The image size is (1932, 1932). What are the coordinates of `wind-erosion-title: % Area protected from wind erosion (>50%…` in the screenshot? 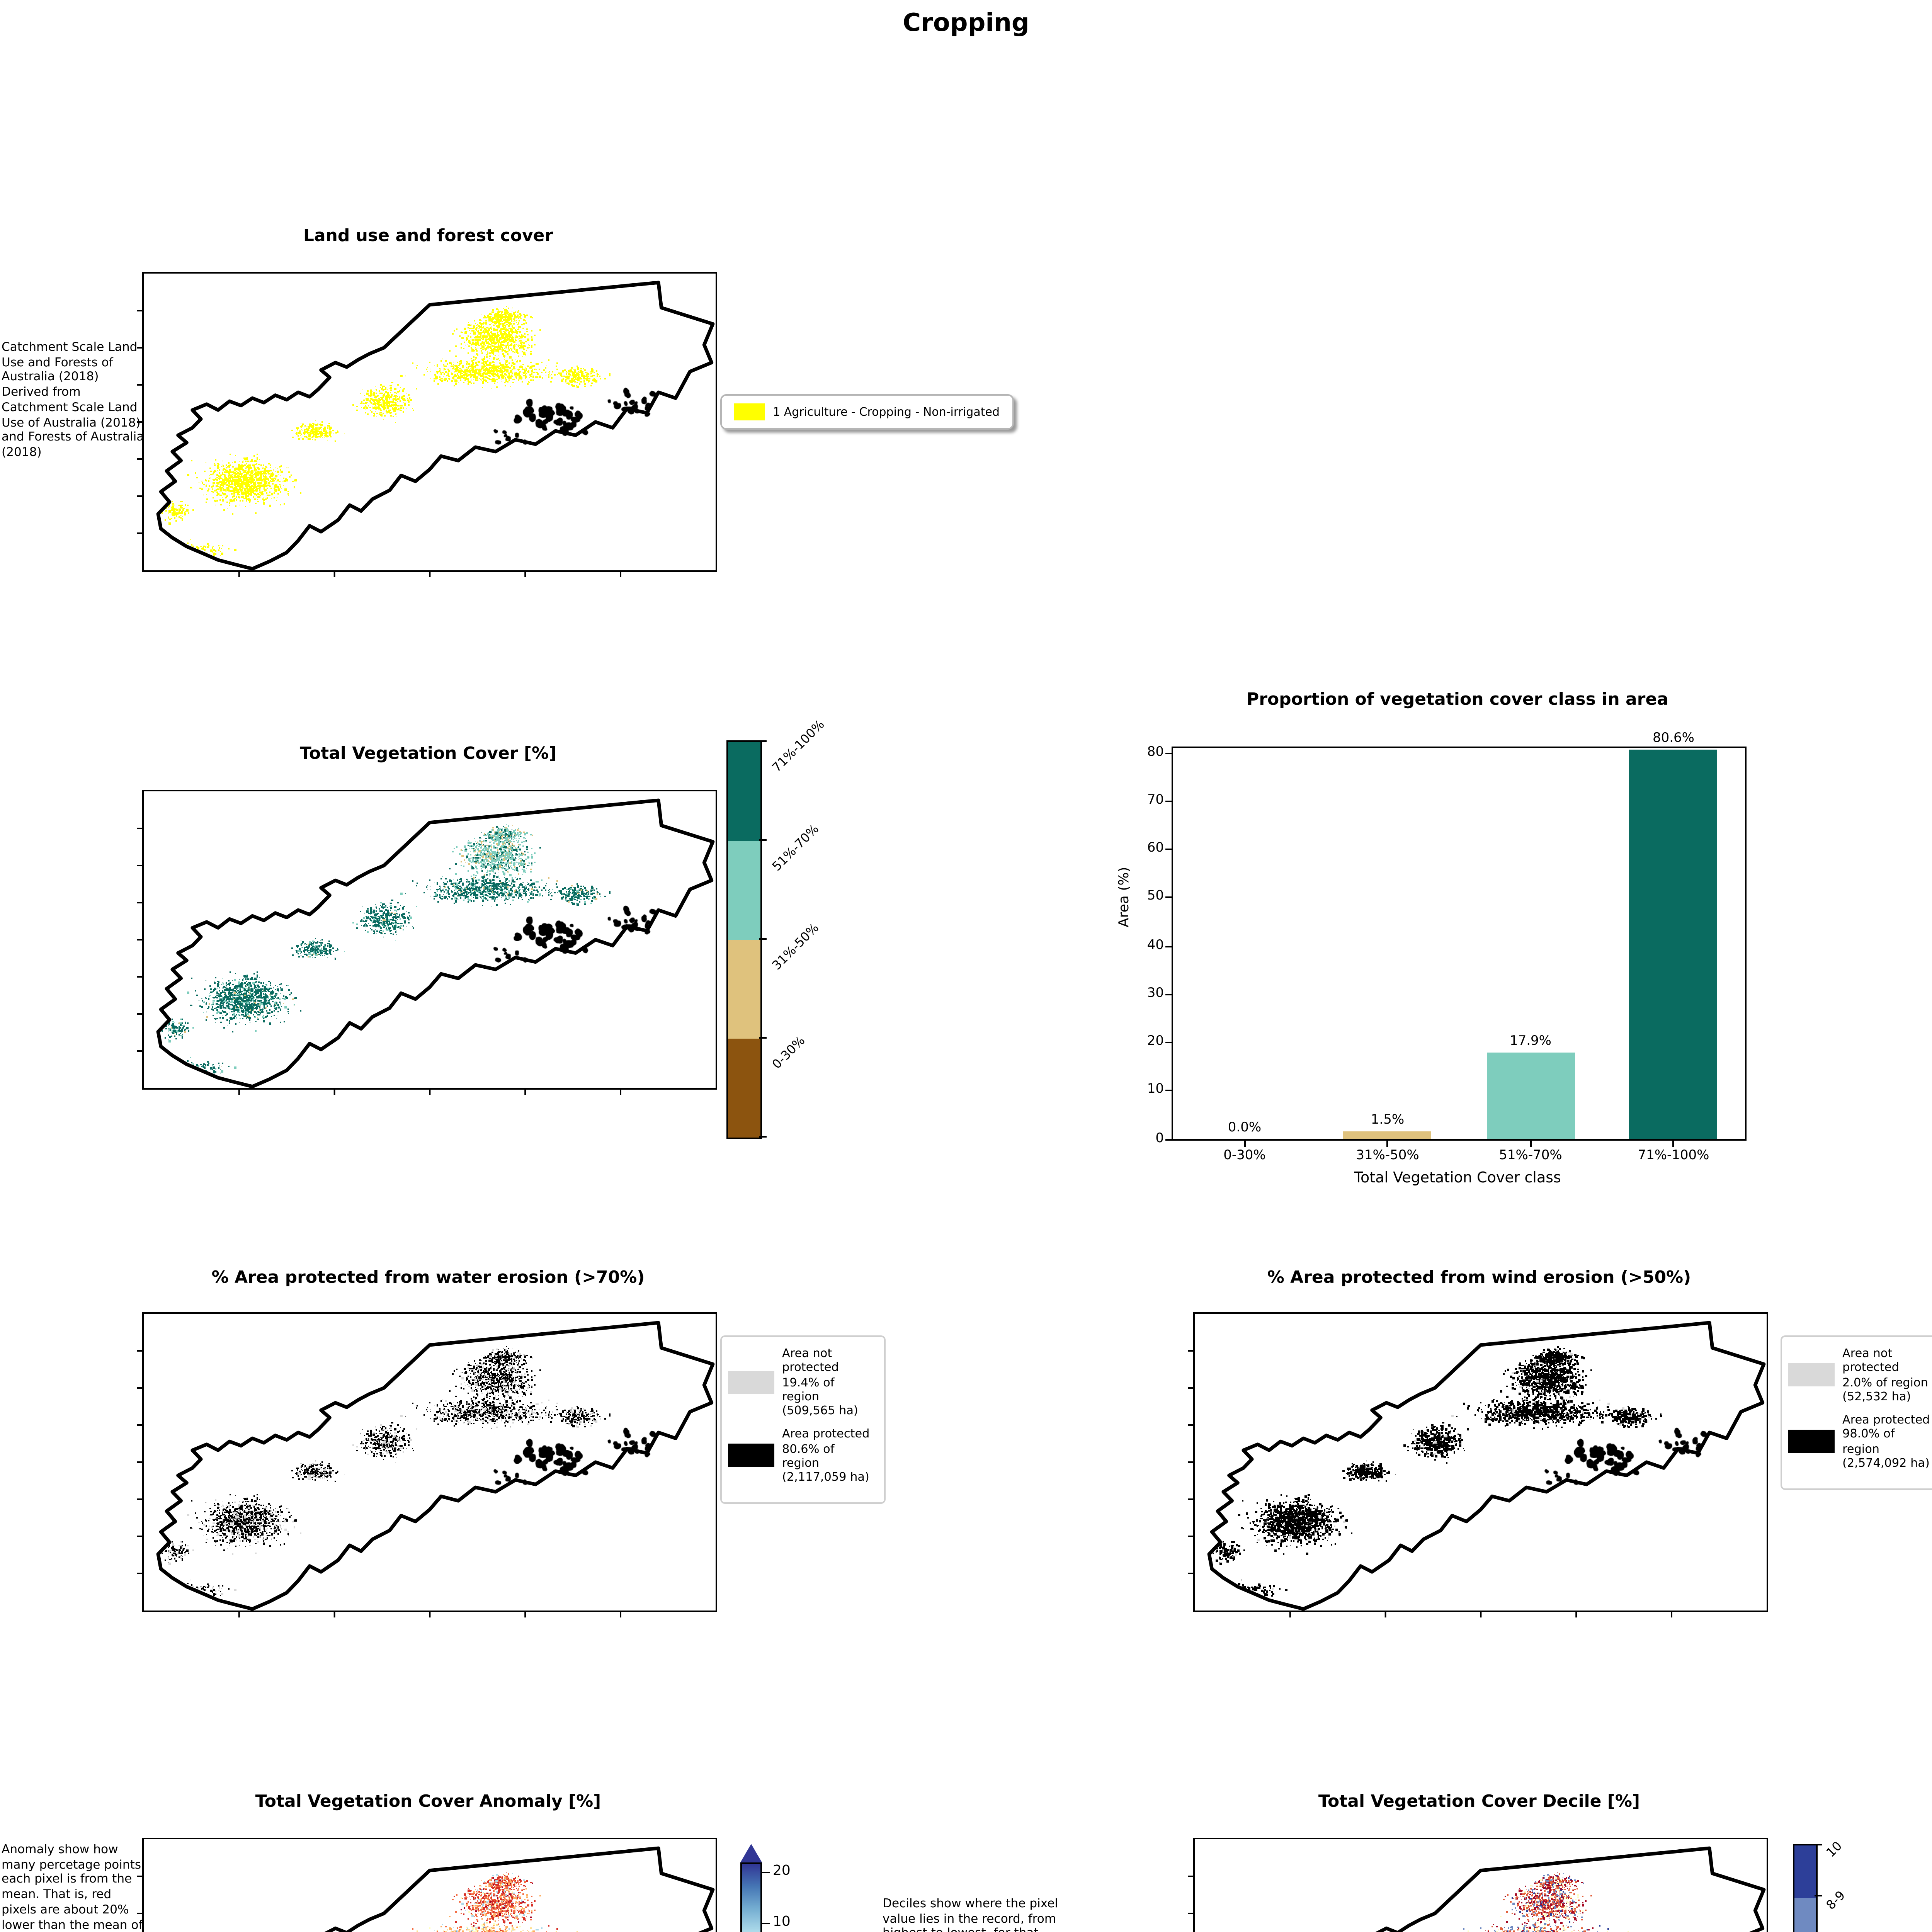 It's located at (1479, 1277).